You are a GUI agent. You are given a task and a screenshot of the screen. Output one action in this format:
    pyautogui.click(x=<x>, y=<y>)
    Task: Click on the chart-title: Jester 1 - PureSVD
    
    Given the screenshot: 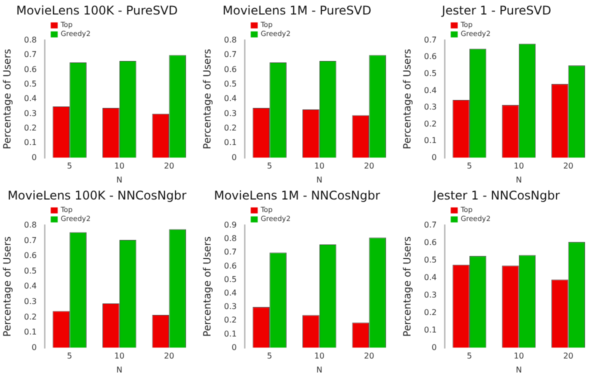 What is the action you would take?
    pyautogui.click(x=496, y=10)
    